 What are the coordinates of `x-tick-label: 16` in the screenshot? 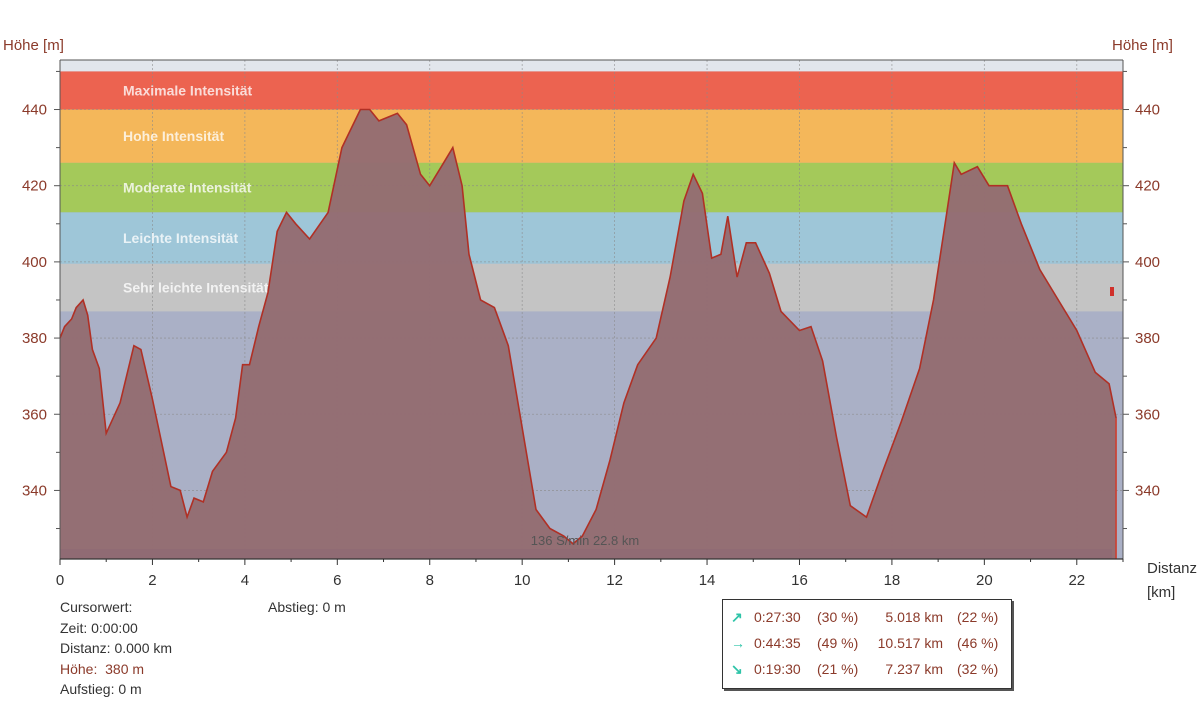 It's located at (799, 580).